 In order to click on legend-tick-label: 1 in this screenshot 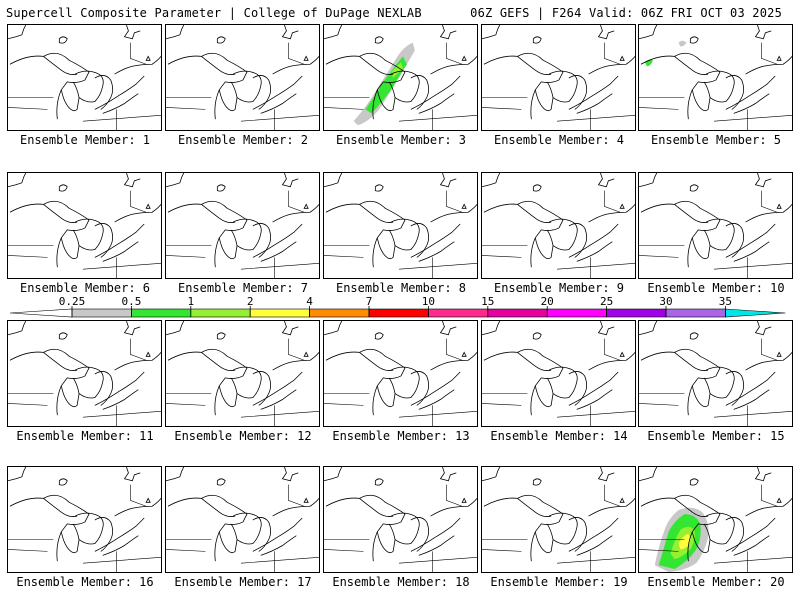, I will do `click(190, 302)`.